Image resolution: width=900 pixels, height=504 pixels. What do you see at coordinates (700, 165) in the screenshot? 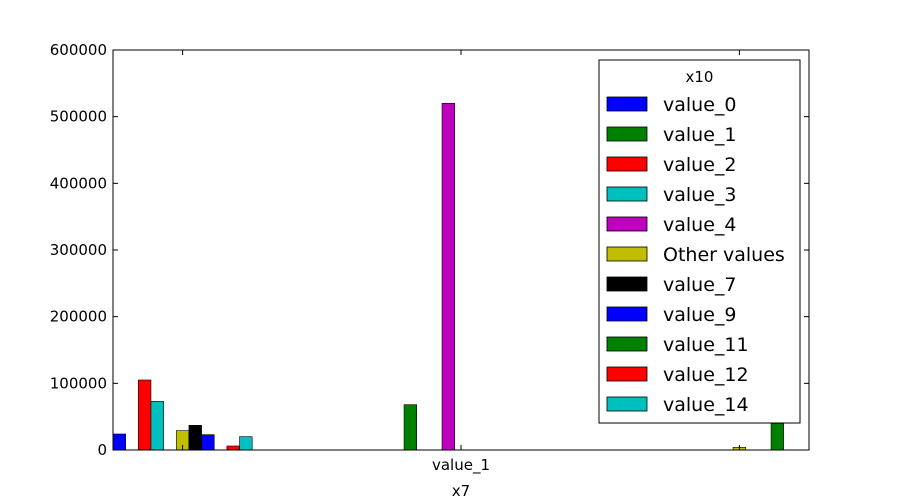
I see `legend-label: value_2` at bounding box center [700, 165].